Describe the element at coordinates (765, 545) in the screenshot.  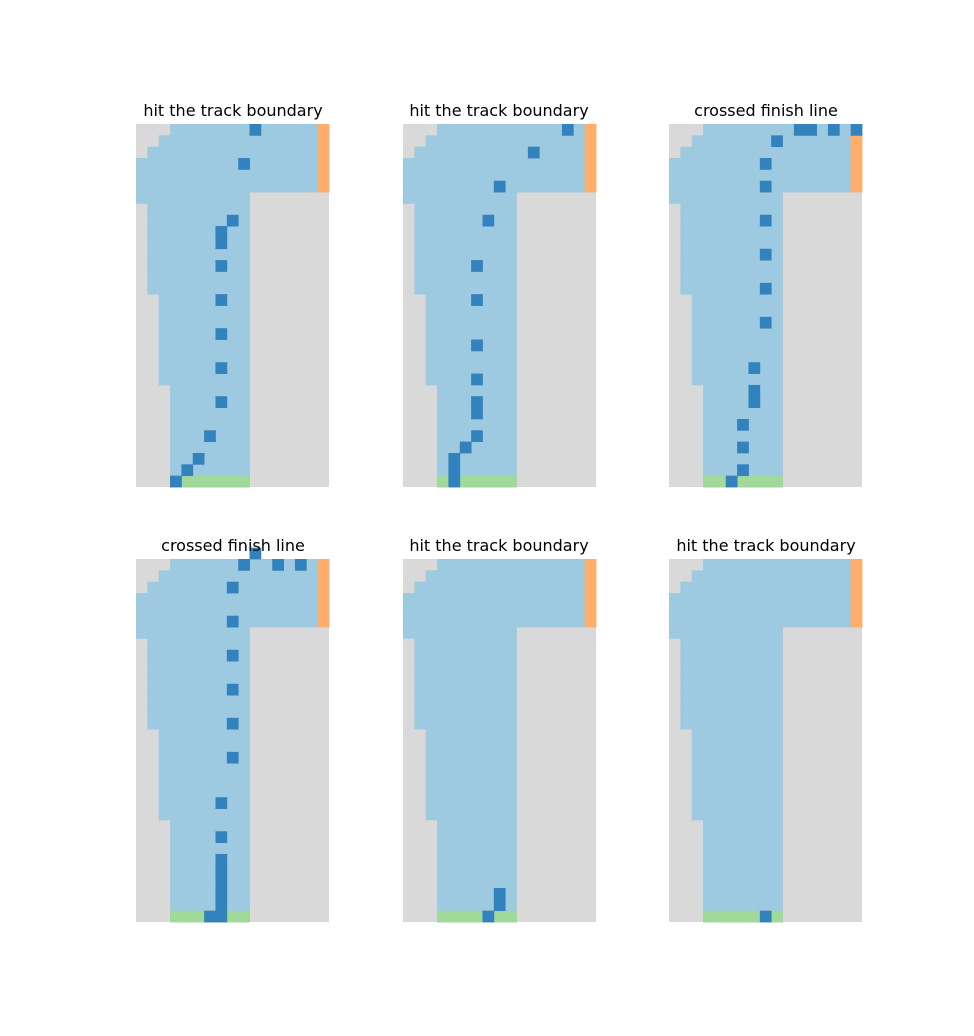
I see `panel-title: hit the track boundary` at that location.